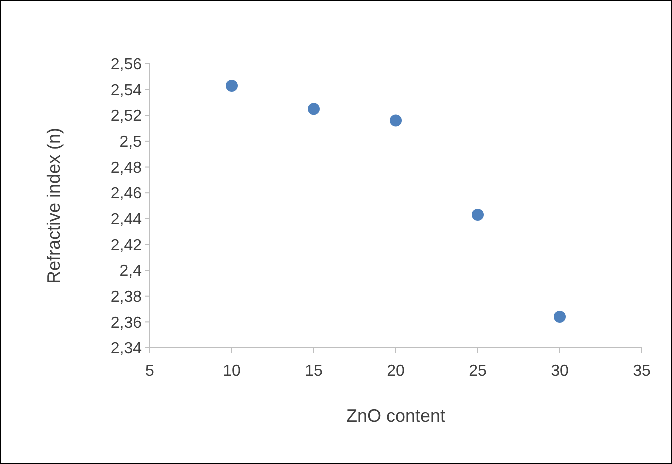 The width and height of the screenshot is (672, 464). I want to click on y-tick-label: 2,44, so click(126, 220).